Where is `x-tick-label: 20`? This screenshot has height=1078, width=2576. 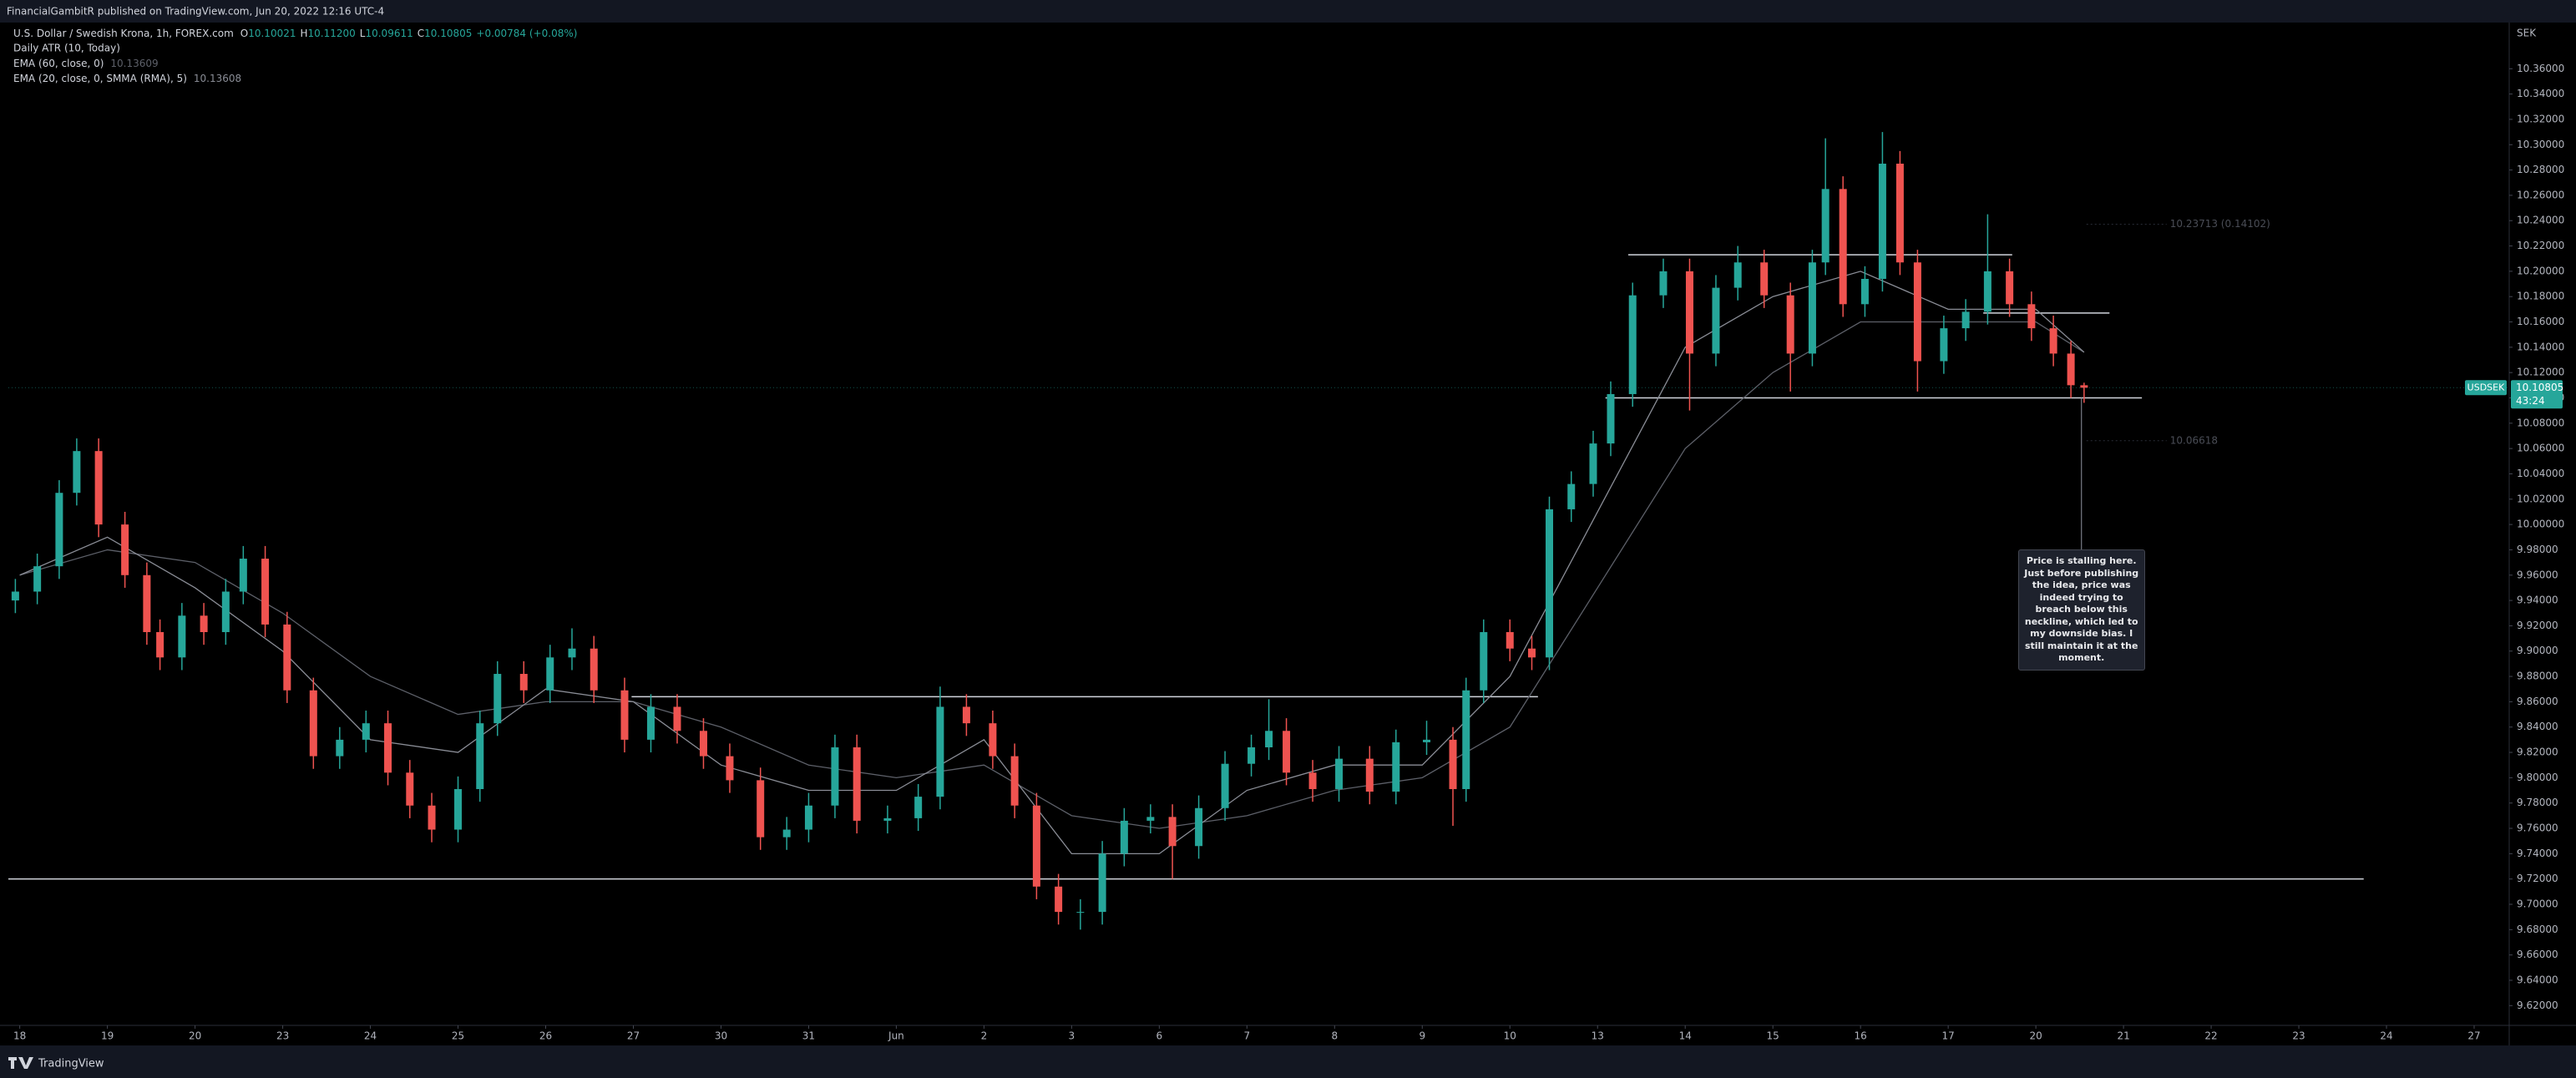
x-tick-label: 20 is located at coordinates (2036, 1036).